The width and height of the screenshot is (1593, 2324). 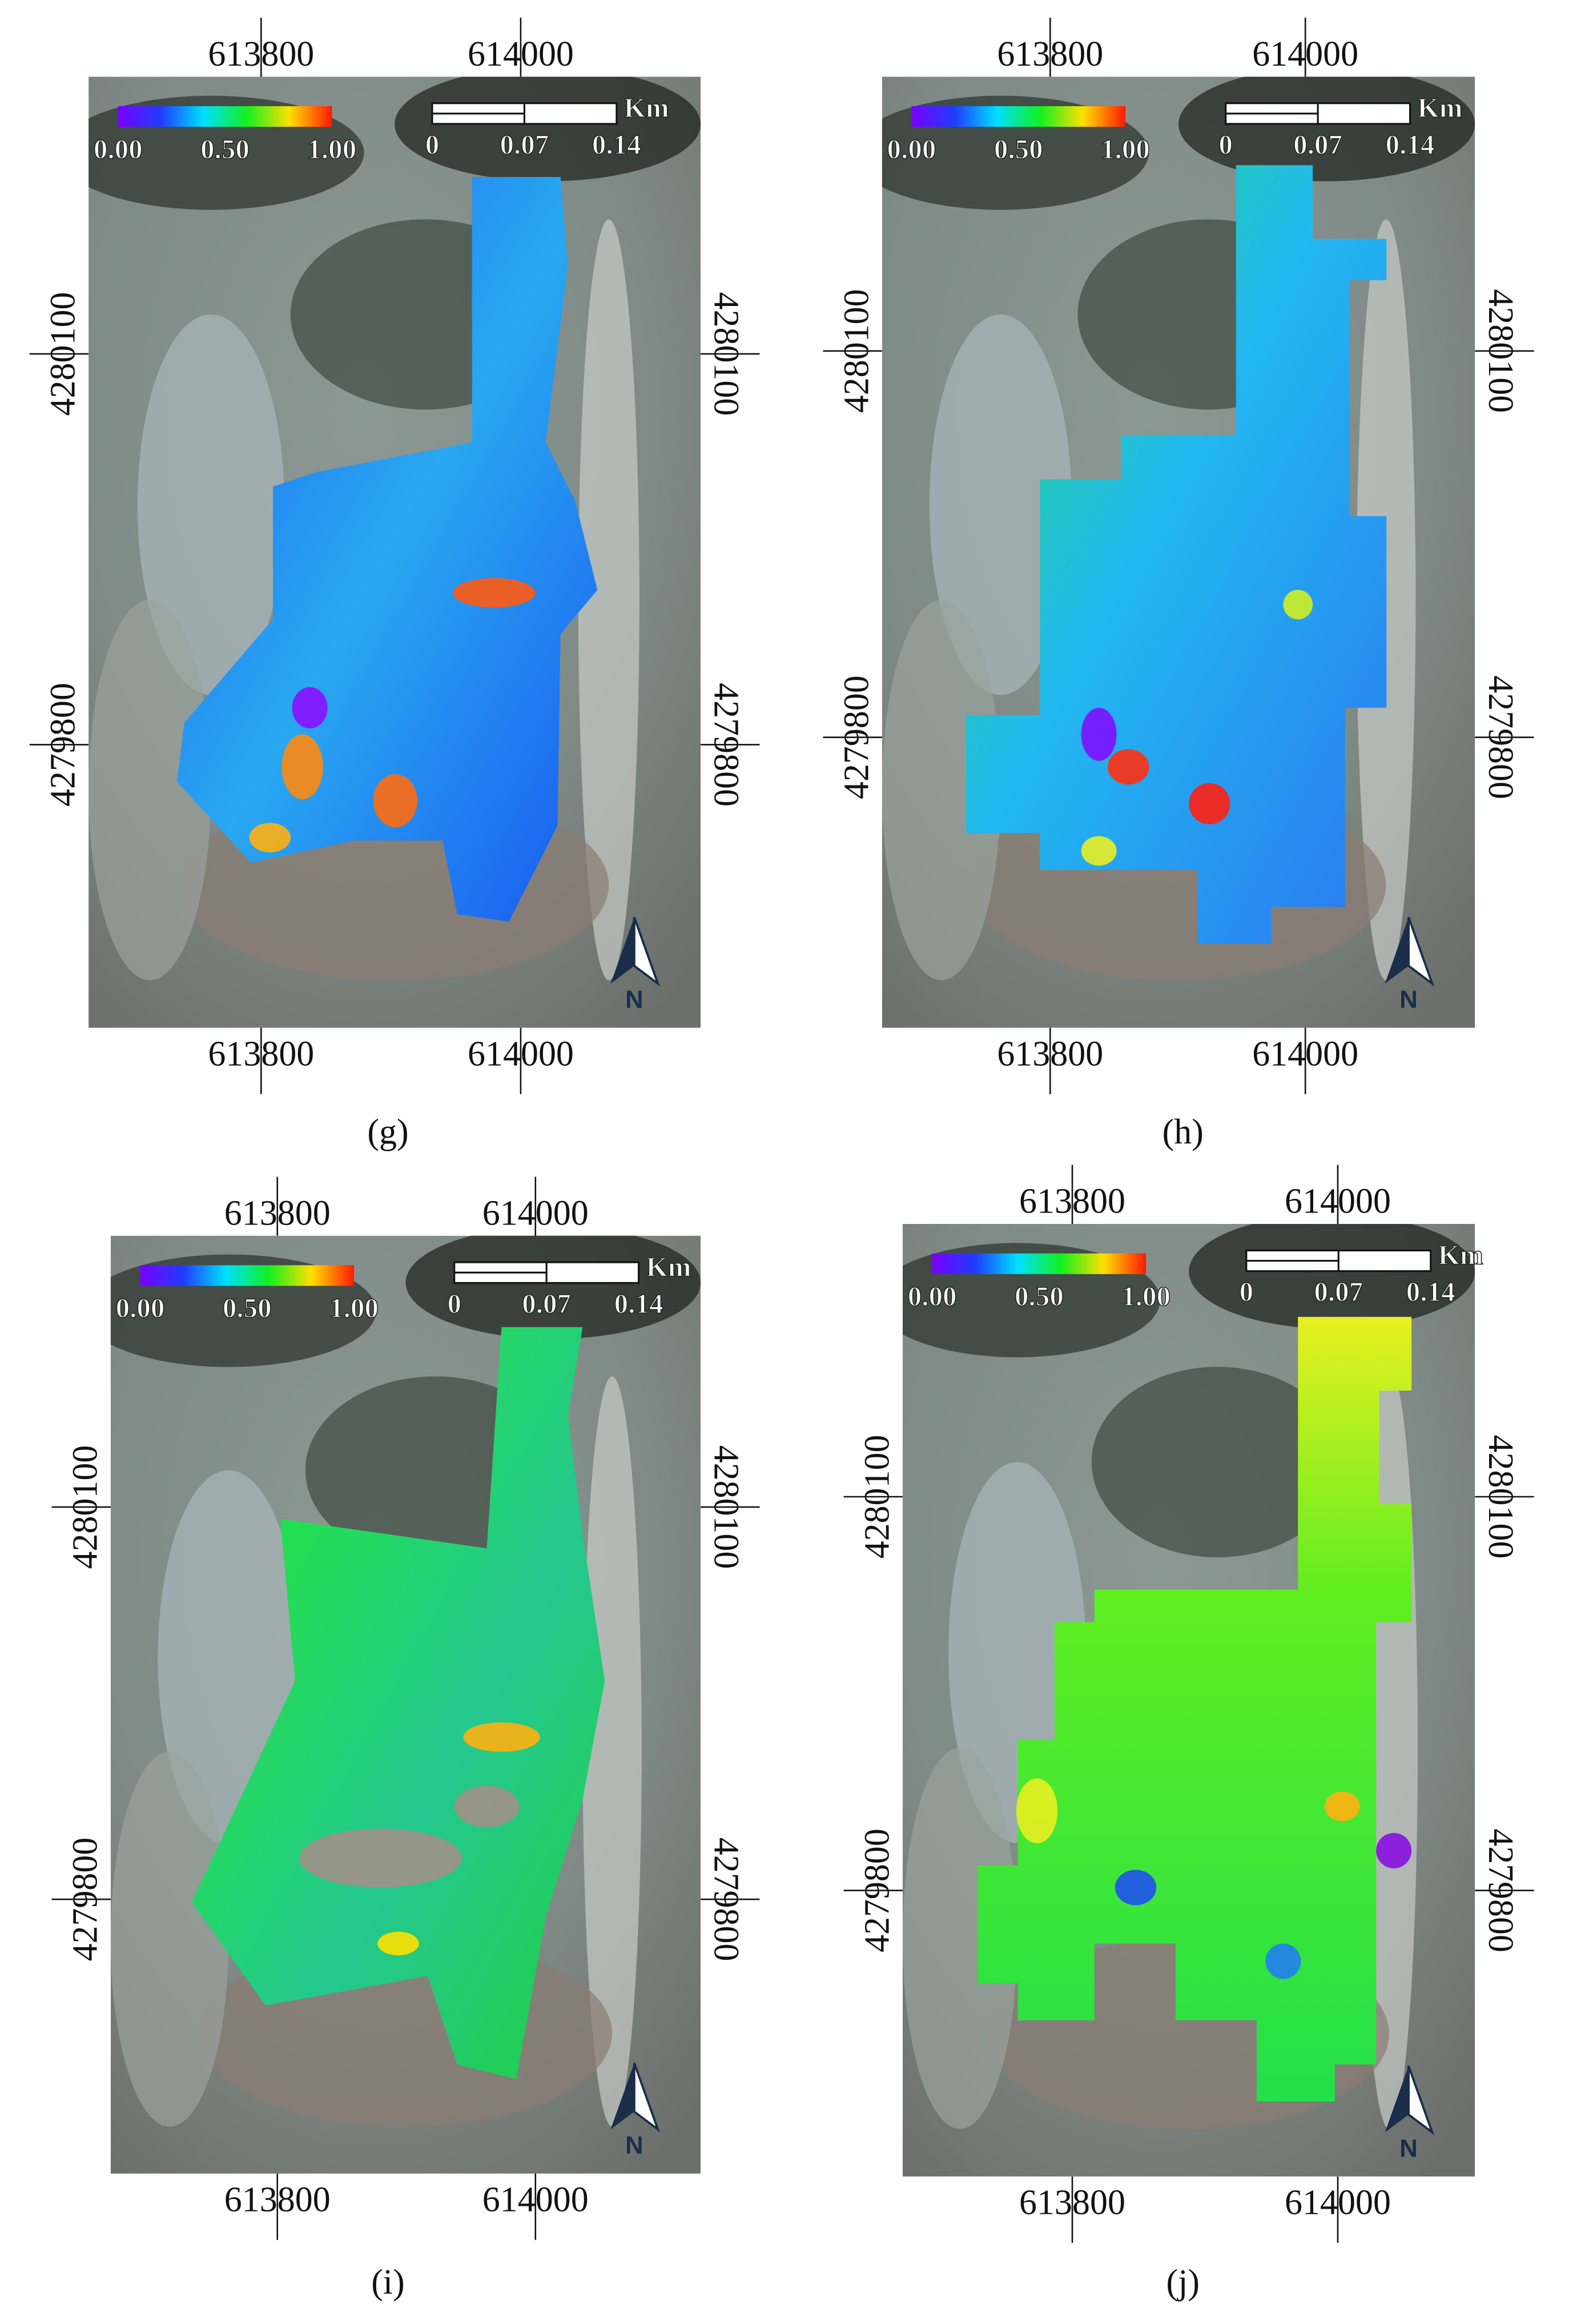 What do you see at coordinates (388, 2282) in the screenshot?
I see `panel-label: (i)` at bounding box center [388, 2282].